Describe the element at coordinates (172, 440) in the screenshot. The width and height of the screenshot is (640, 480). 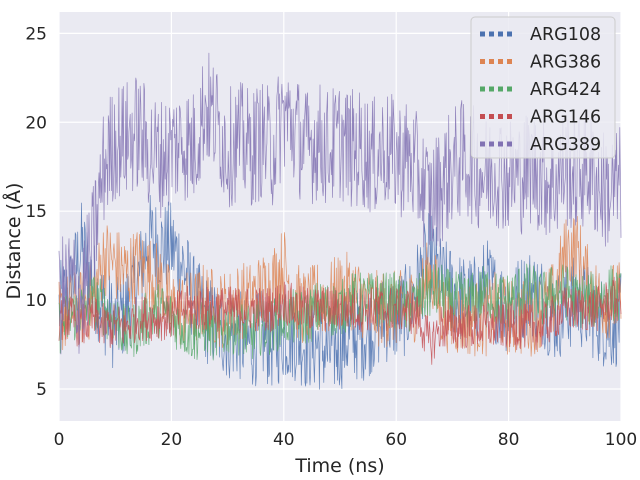
I see `x-tick-label: 20` at that location.